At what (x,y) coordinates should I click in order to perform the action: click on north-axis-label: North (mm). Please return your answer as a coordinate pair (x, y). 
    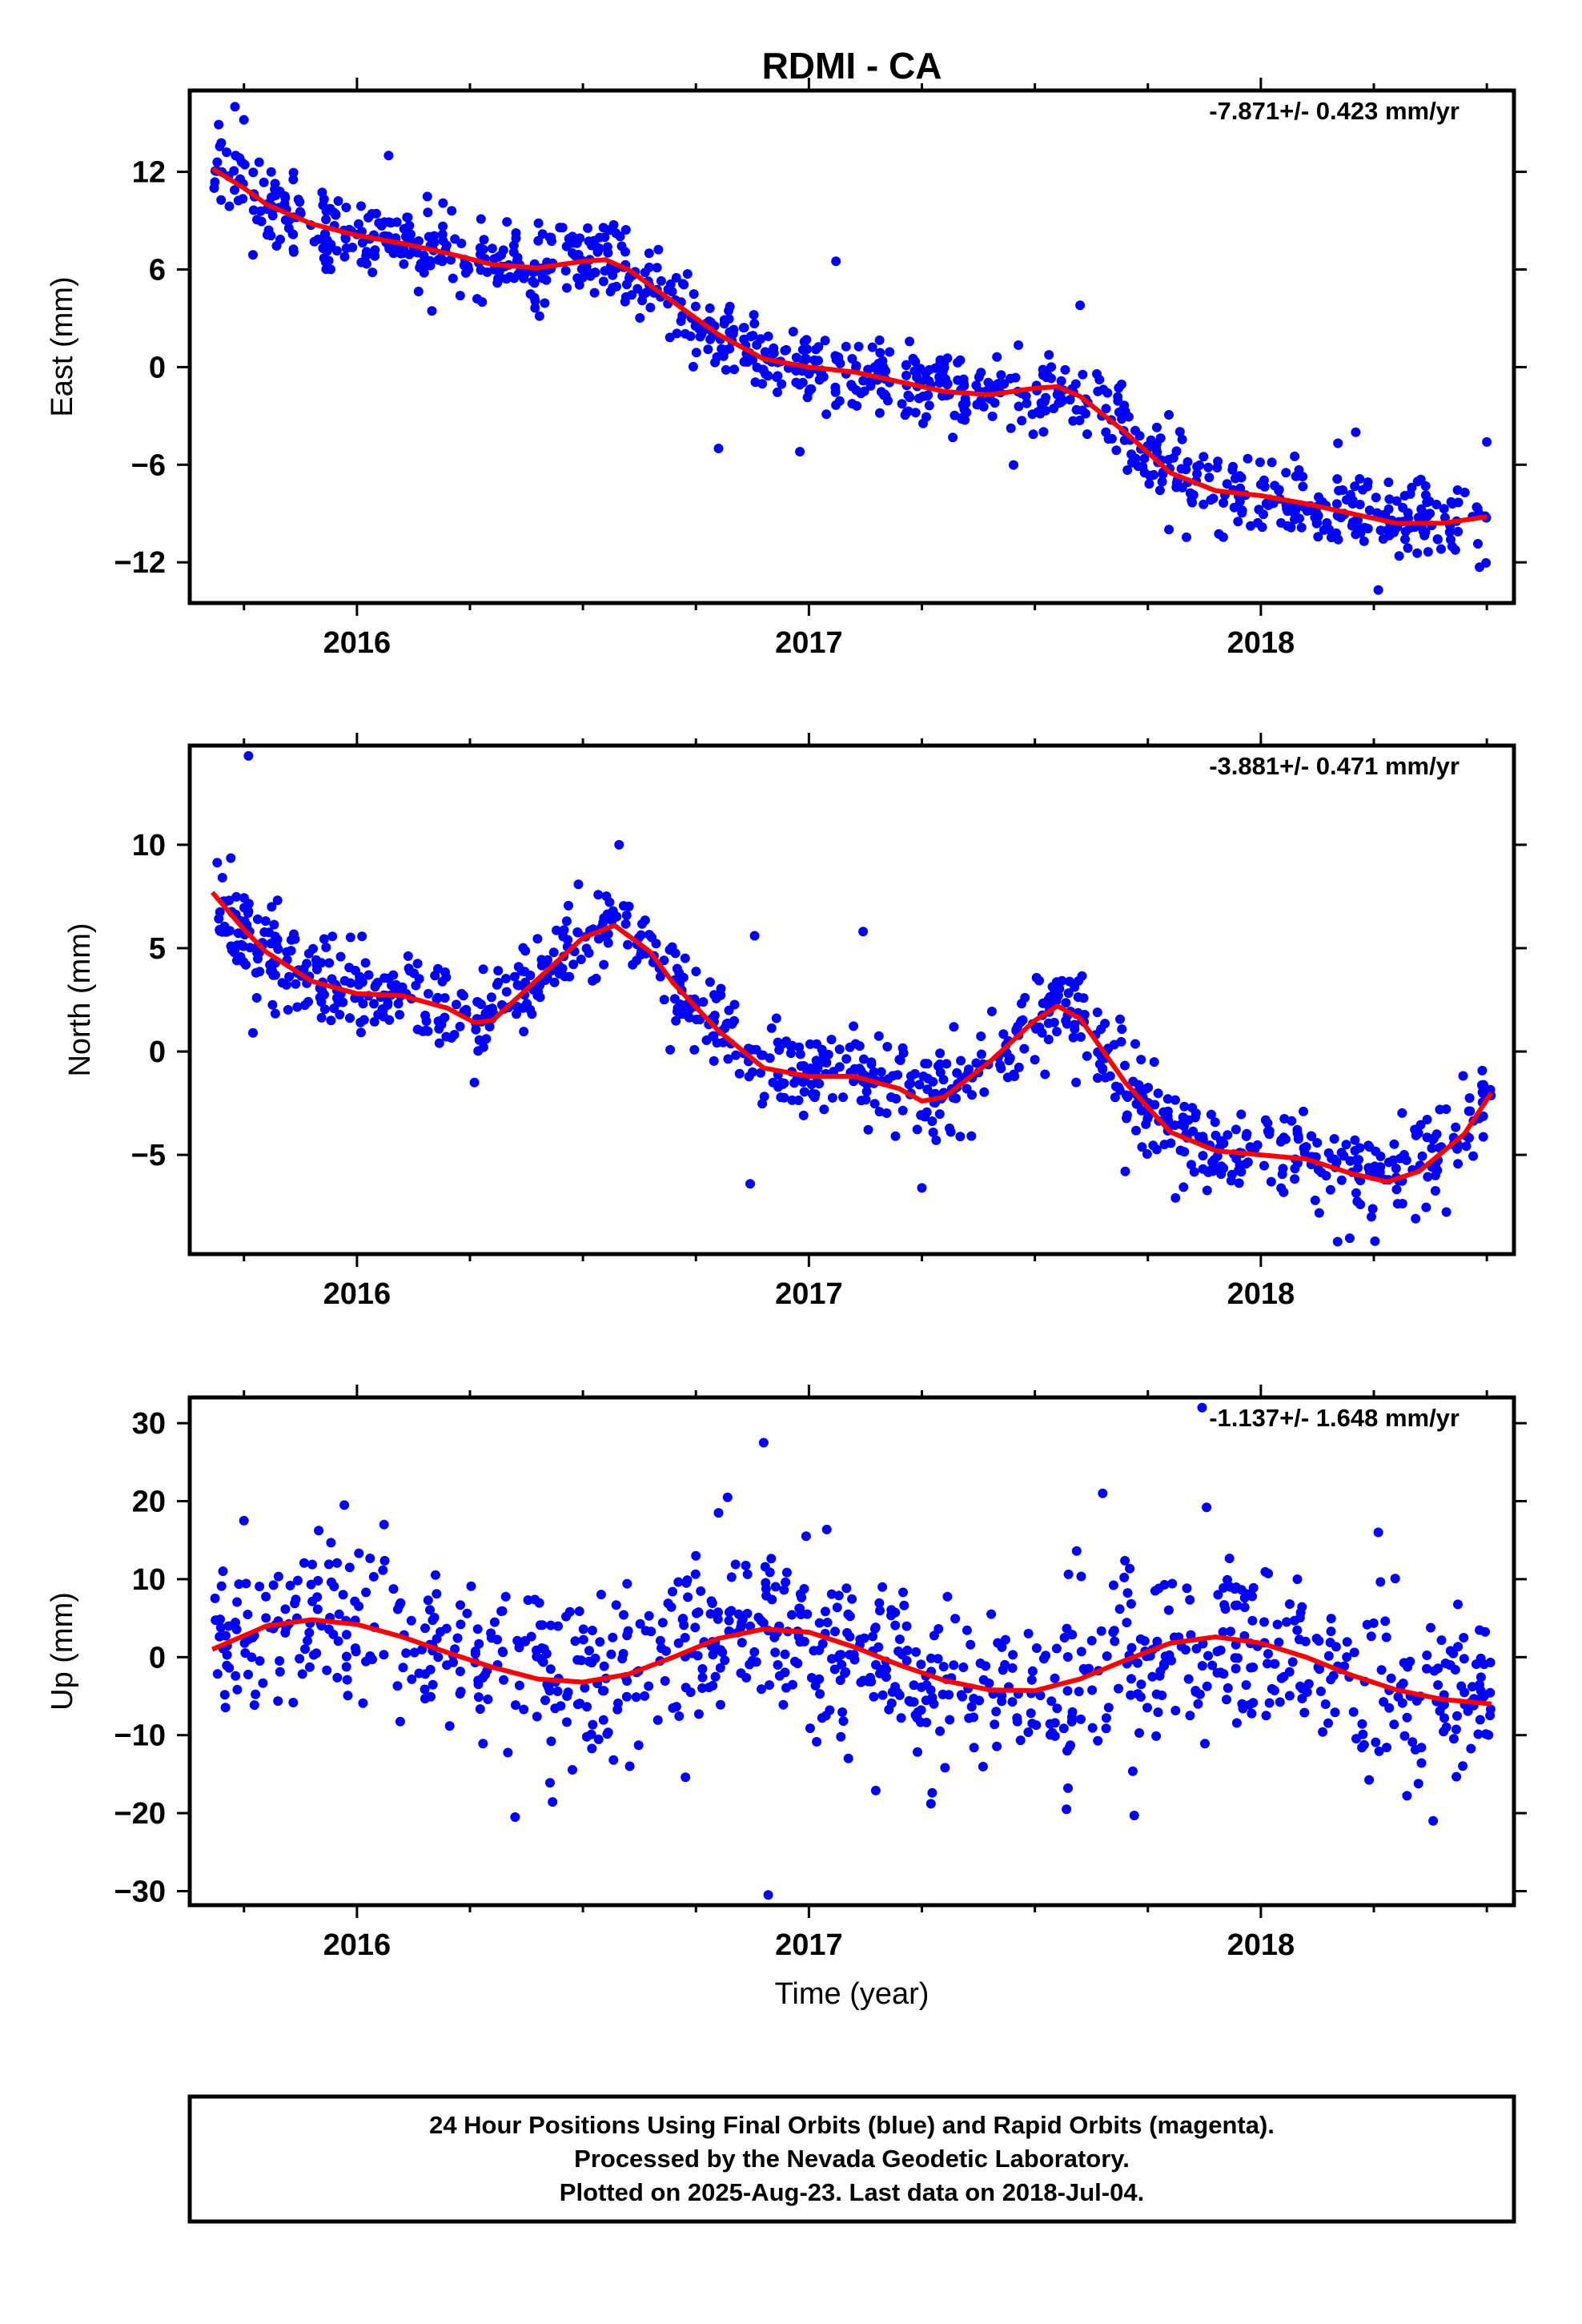
    Looking at the image, I should click on (80, 1000).